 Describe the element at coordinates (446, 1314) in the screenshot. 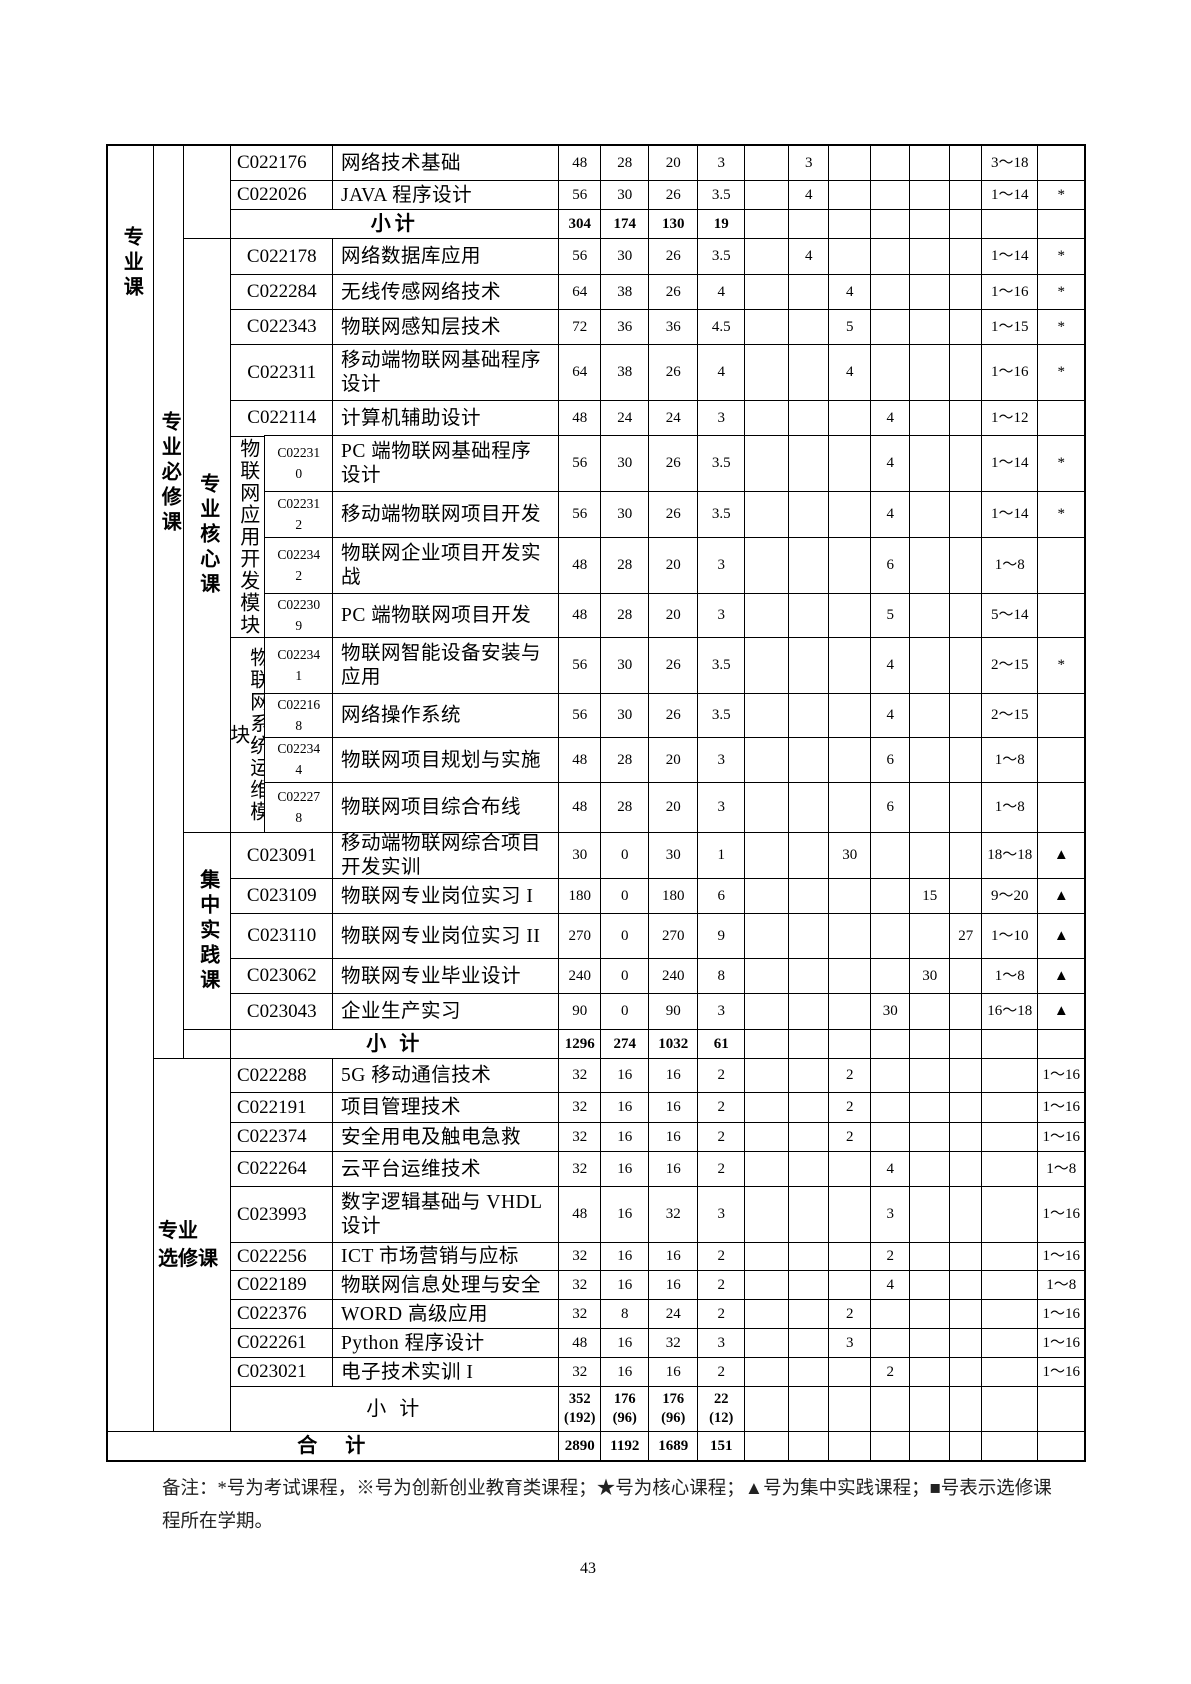

I see `course-name: WORD 高级应用` at that location.